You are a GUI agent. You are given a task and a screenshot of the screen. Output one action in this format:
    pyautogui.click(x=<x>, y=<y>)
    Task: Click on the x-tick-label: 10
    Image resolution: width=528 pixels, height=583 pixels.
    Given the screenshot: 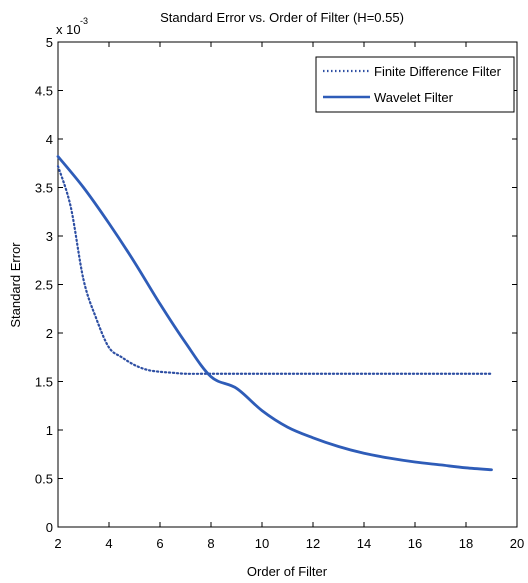 What is the action you would take?
    pyautogui.click(x=262, y=543)
    